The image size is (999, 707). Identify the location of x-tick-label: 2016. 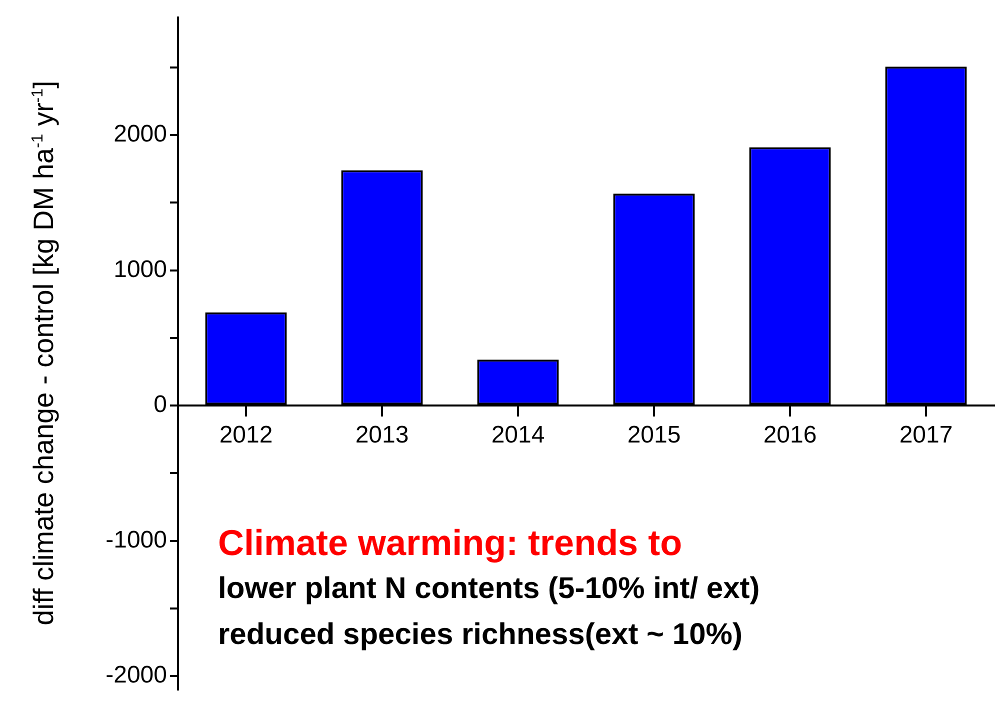
(790, 435).